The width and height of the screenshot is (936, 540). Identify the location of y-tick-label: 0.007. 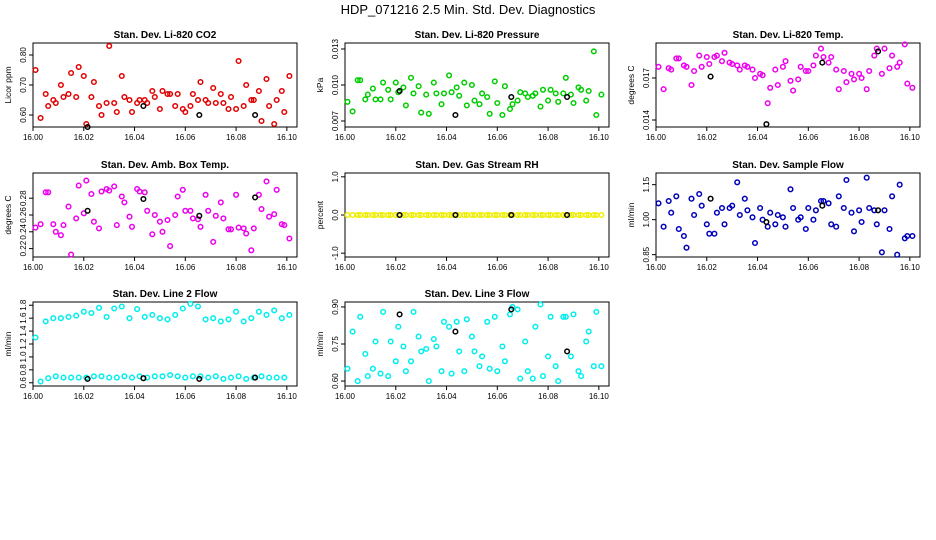
(335, 120).